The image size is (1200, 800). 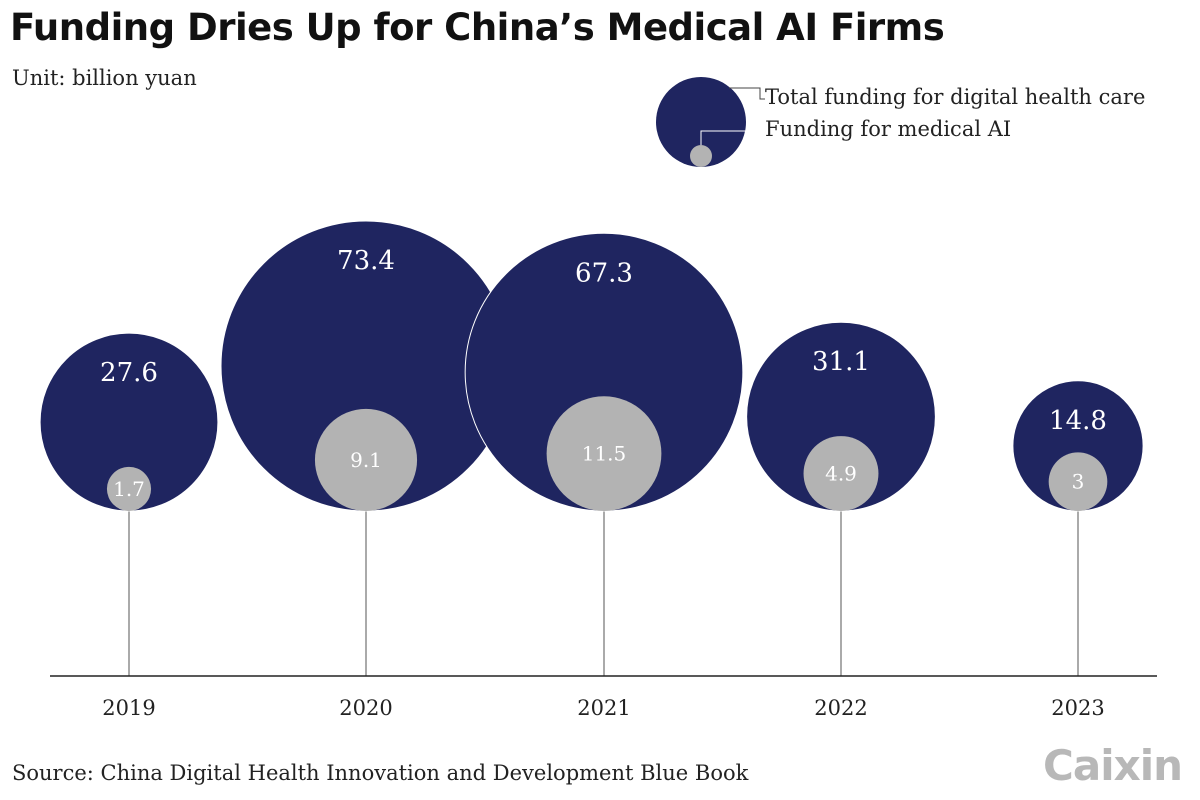 I want to click on ai-value-label-2021: 11.5, so click(x=604, y=454).